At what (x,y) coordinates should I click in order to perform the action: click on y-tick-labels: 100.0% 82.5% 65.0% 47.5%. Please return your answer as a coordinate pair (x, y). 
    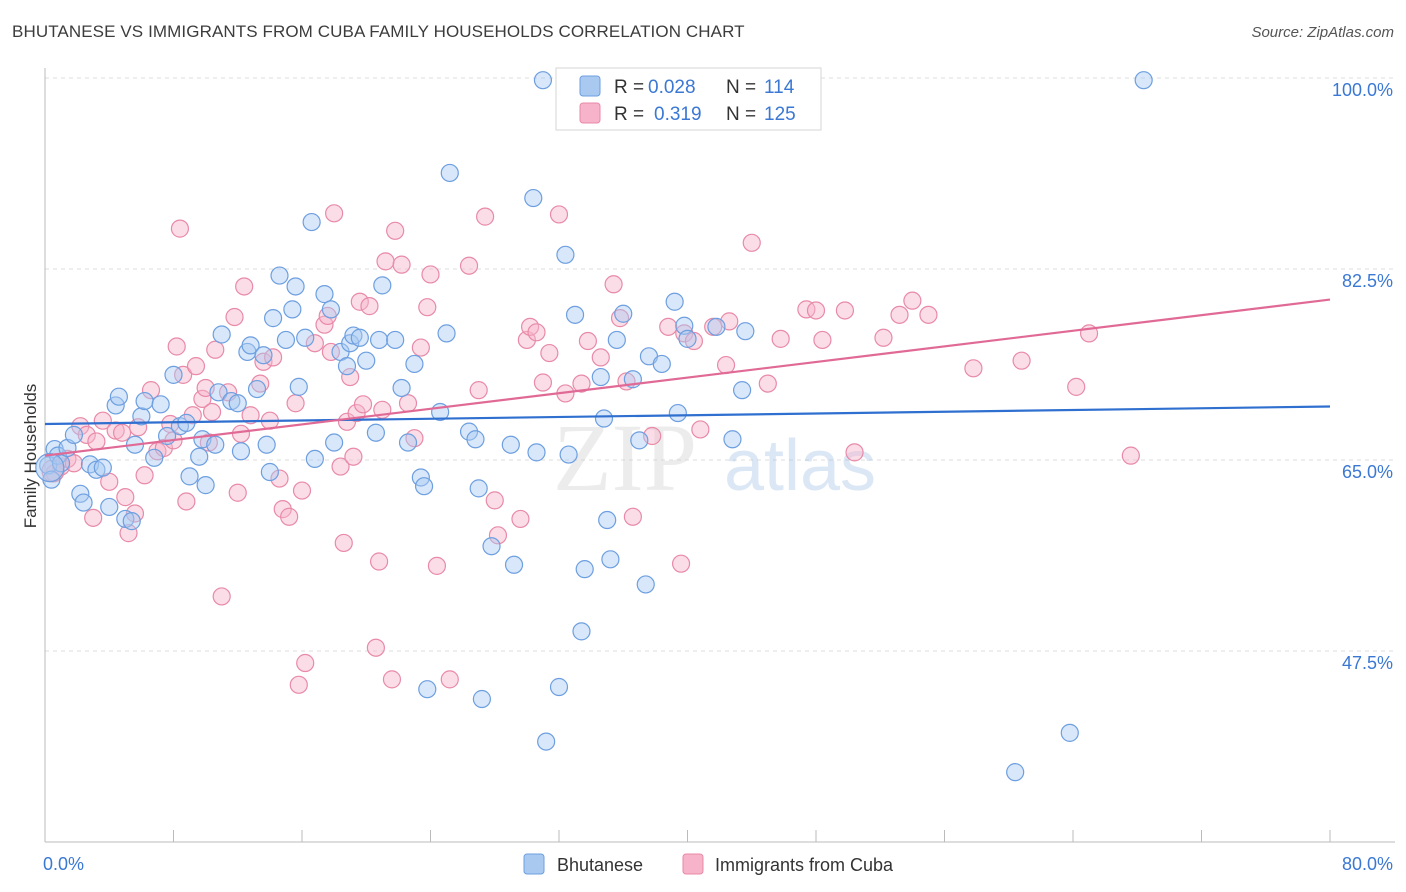
    Looking at the image, I should click on (1362, 376).